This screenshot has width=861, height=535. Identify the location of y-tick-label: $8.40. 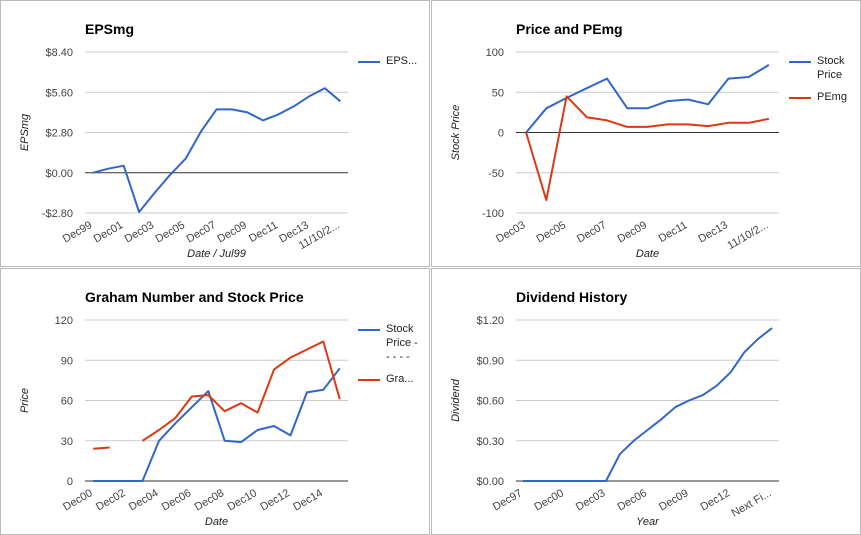
(59, 53).